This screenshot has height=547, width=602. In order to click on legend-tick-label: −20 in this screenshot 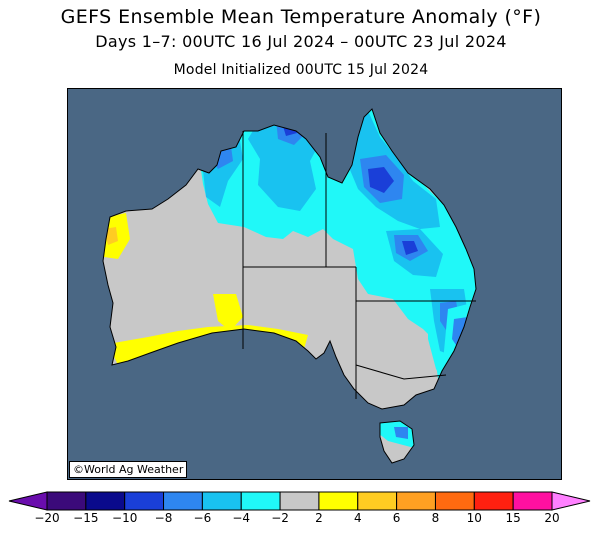, I will do `click(47, 518)`.